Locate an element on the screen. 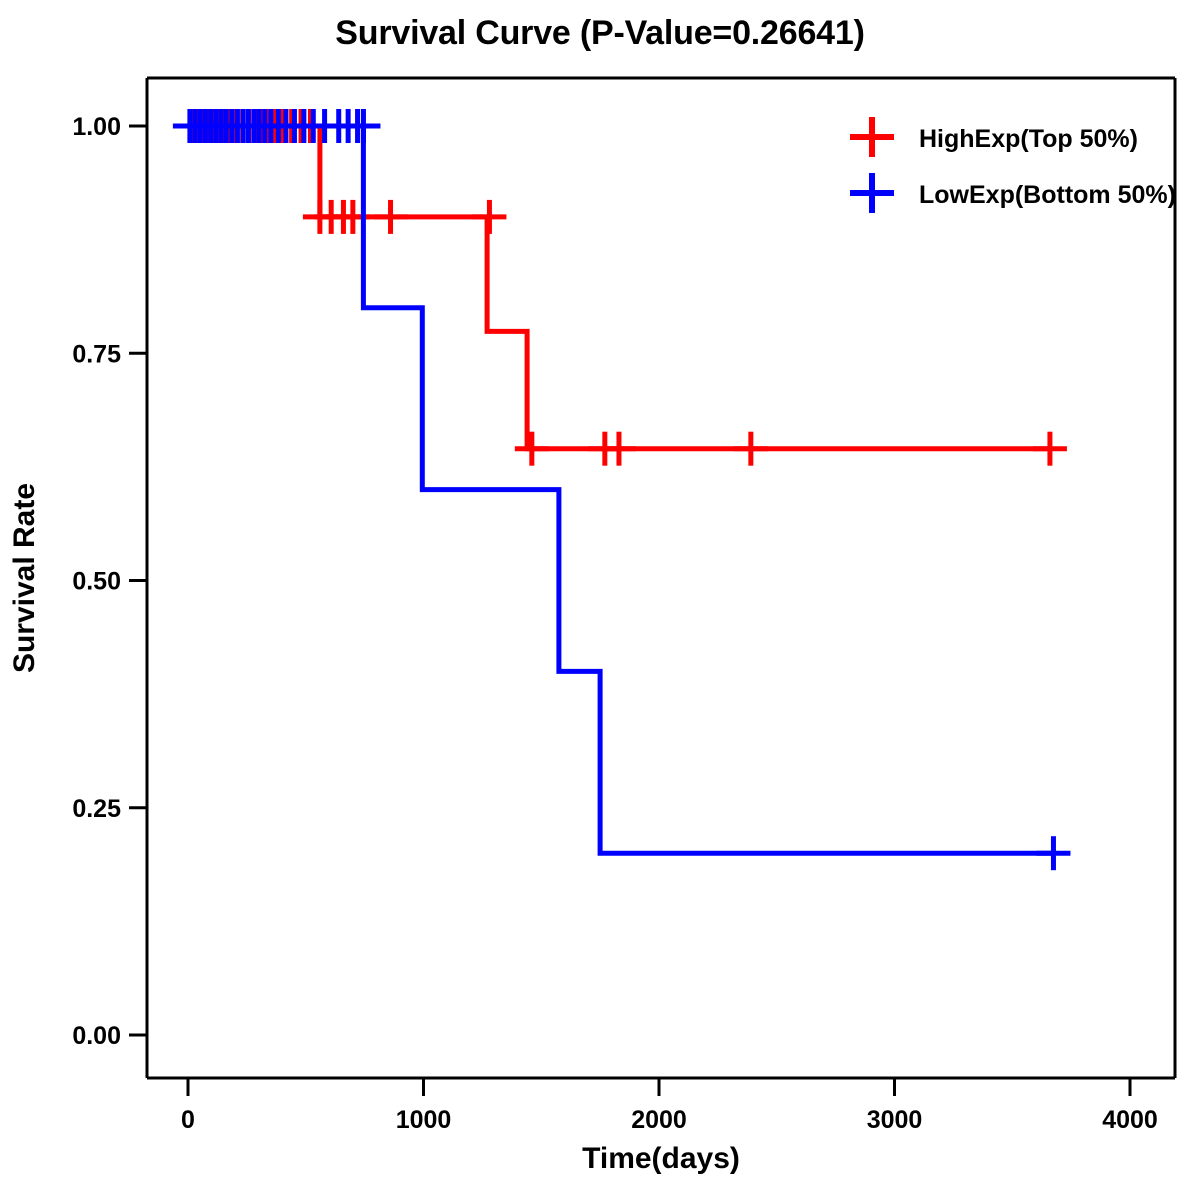  y-tick-label: 0.00 is located at coordinates (96, 1036).